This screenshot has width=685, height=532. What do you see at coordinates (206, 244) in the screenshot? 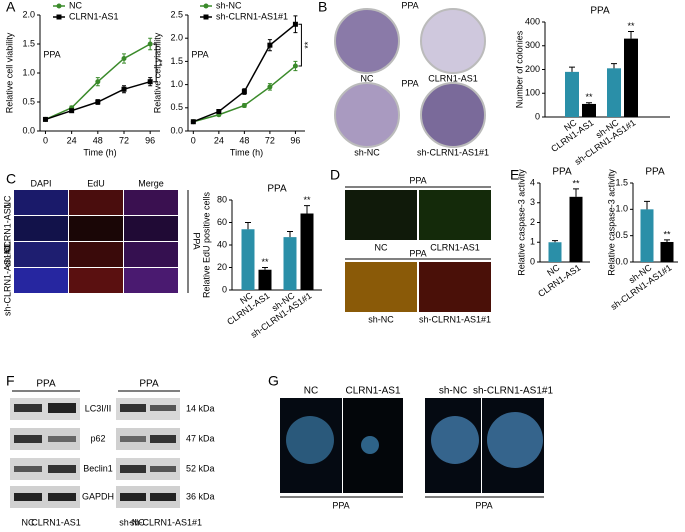
I see `y-axis-label: Relative EdU positive cells` at bounding box center [206, 244].